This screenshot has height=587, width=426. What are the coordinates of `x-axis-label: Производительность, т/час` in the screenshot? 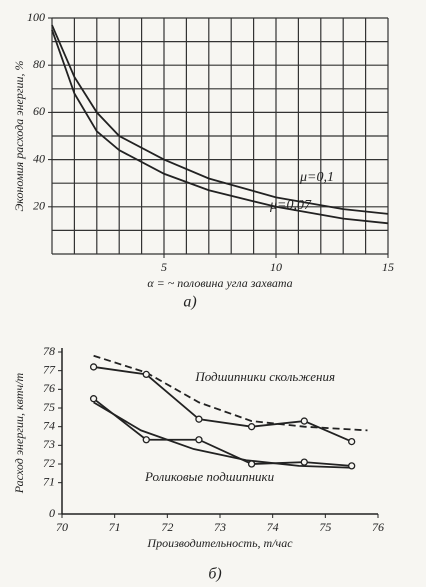 It's located at (219, 543).